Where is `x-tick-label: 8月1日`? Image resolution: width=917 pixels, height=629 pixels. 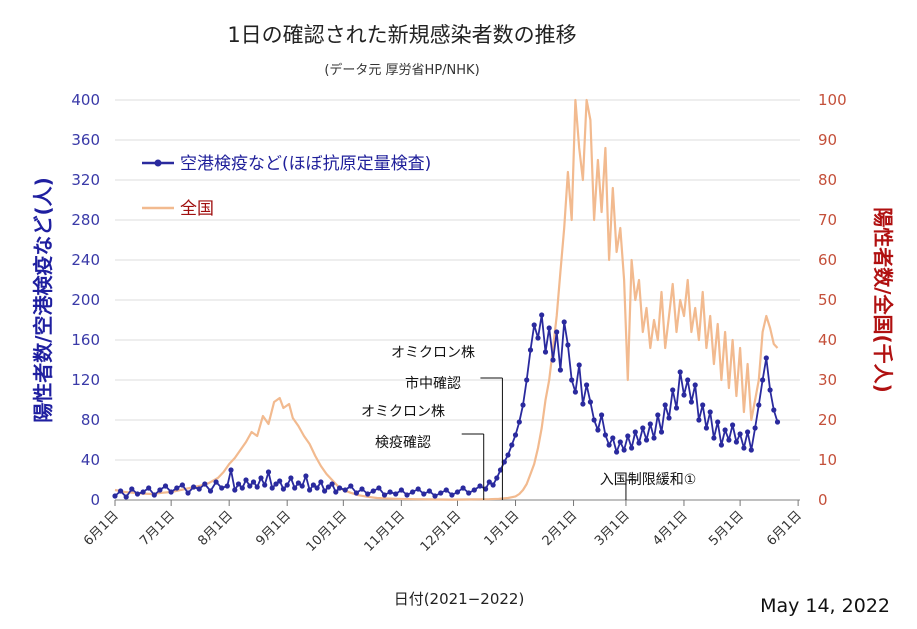 x-tick-label: 8月1日 is located at coordinates (215, 528).